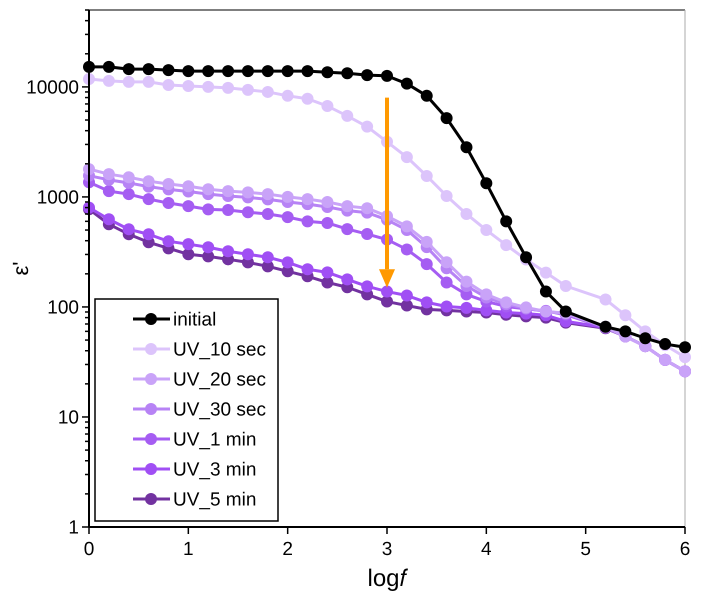  I want to click on legend-label: UV_1 min, so click(214, 440).